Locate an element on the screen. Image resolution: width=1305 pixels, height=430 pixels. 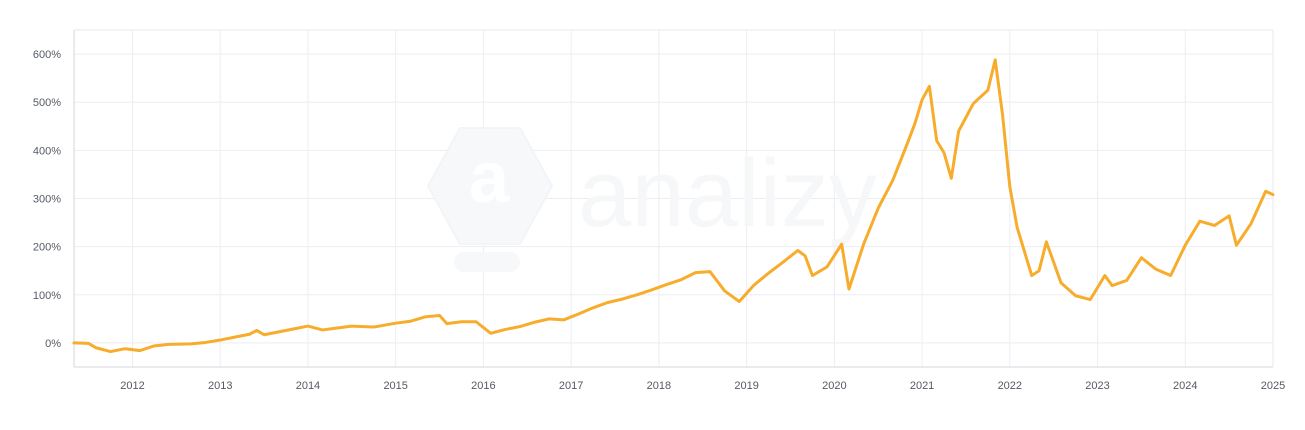
y-tick-label: 0% is located at coordinates (53, 344).